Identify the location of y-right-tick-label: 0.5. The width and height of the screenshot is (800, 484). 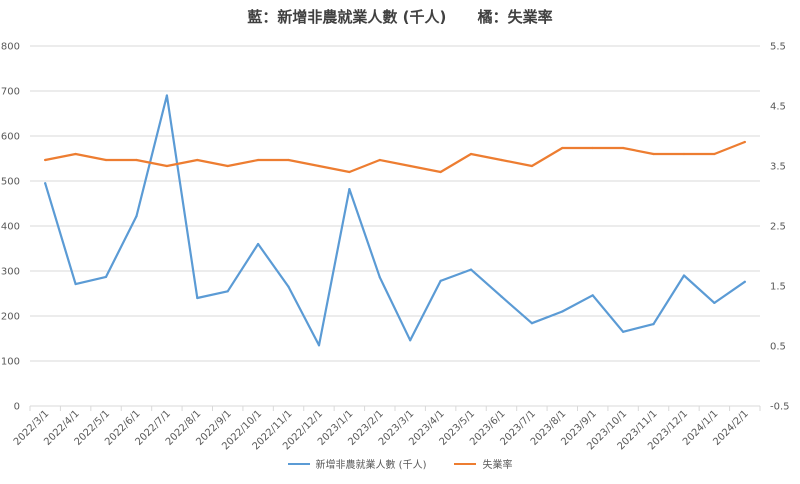
(778, 347).